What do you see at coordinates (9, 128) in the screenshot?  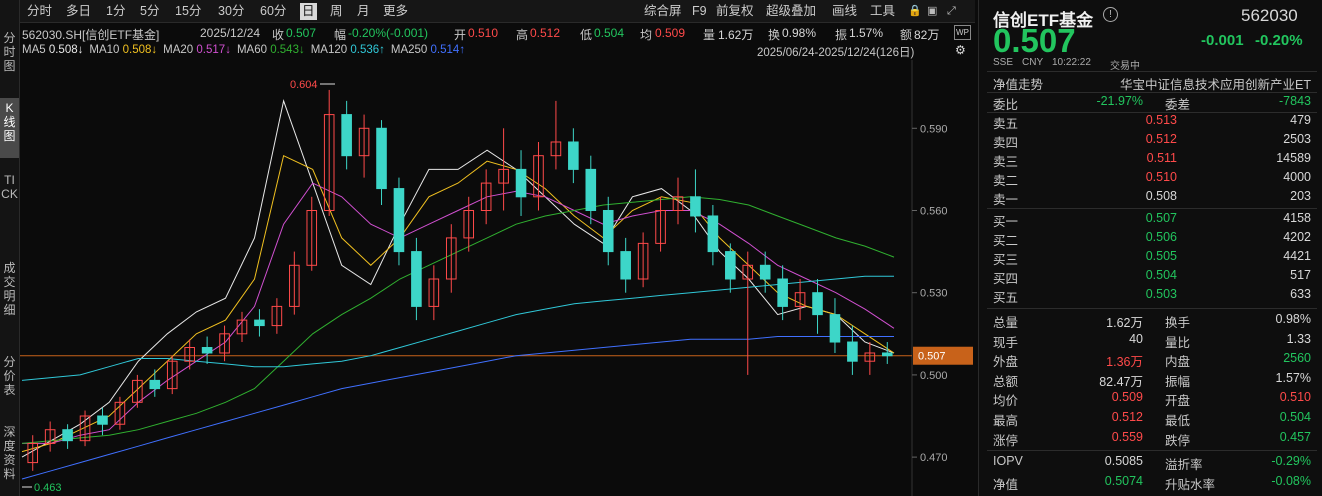 I see `sidebar-tab-2: K线图` at bounding box center [9, 128].